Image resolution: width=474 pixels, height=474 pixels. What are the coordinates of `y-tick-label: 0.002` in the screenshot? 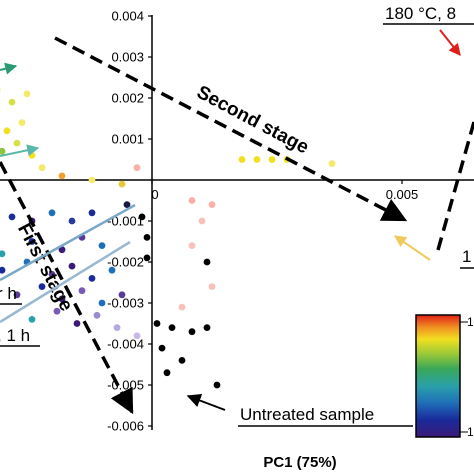 It's located at (127, 98).